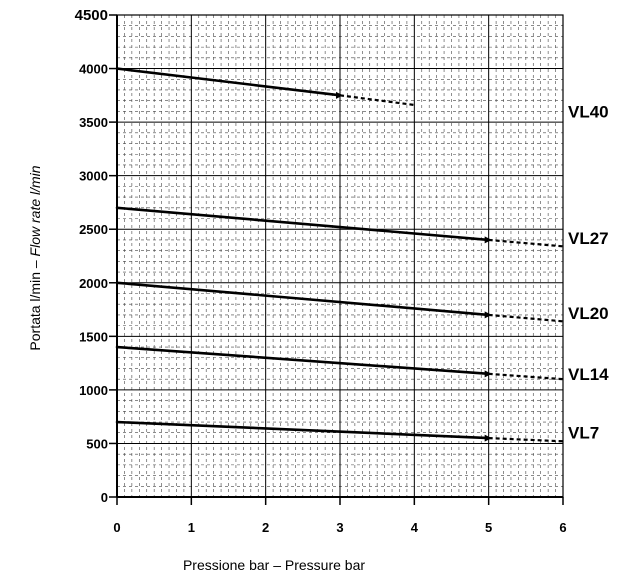 This screenshot has height=581, width=622. Describe the element at coordinates (339, 95) in the screenshot. I see `series-marker-vl40` at that location.